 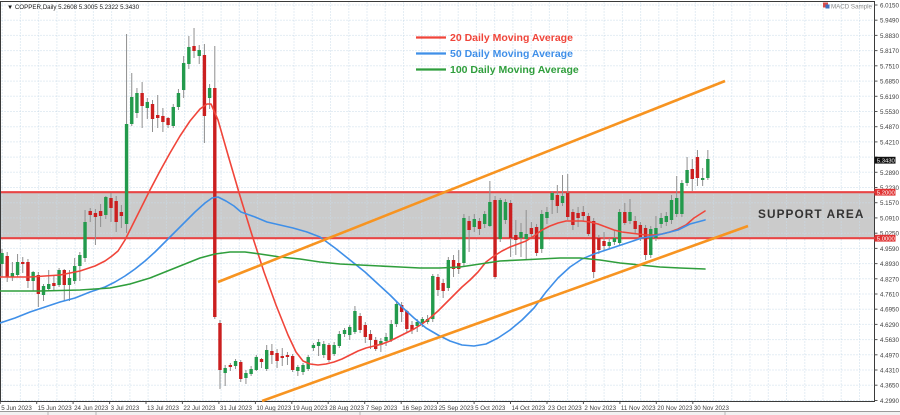 I want to click on svg-text: MACD Sample, so click(x=851, y=7).